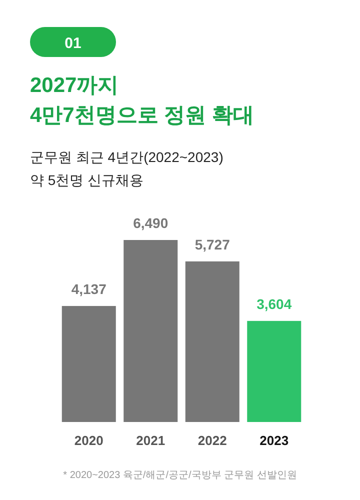 The width and height of the screenshot is (360, 500). What do you see at coordinates (274, 304) in the screenshot?
I see `data-label: 3,604` at bounding box center [274, 304].